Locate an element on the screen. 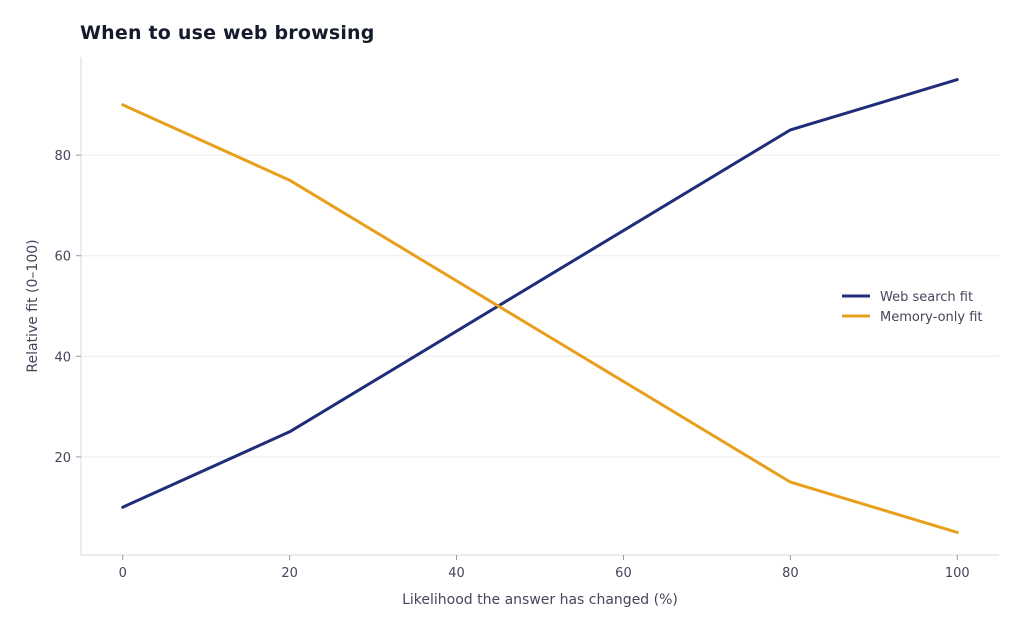 Image resolution: width=1024 pixels, height=631 pixels. y-axis-ticks: 20 40 60 80 is located at coordinates (67, 307).